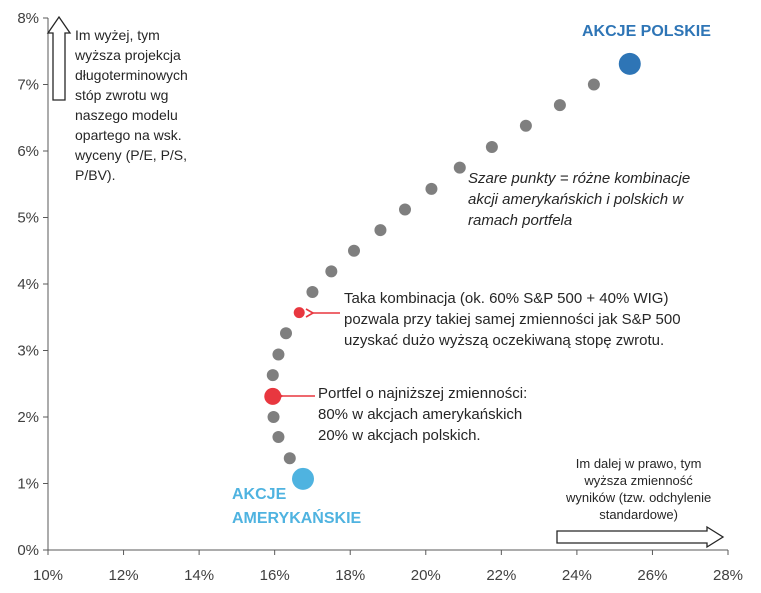  What do you see at coordinates (577, 575) in the screenshot?
I see `x-tick-label: 24%` at bounding box center [577, 575].